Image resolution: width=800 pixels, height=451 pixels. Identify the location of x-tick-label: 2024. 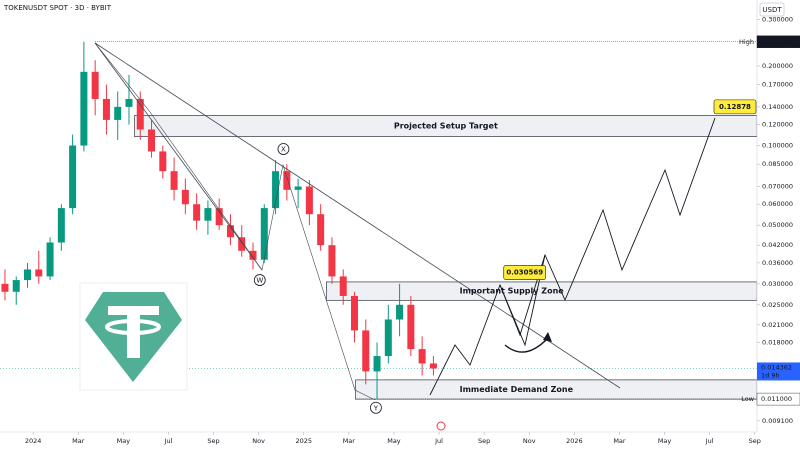
(33, 441).